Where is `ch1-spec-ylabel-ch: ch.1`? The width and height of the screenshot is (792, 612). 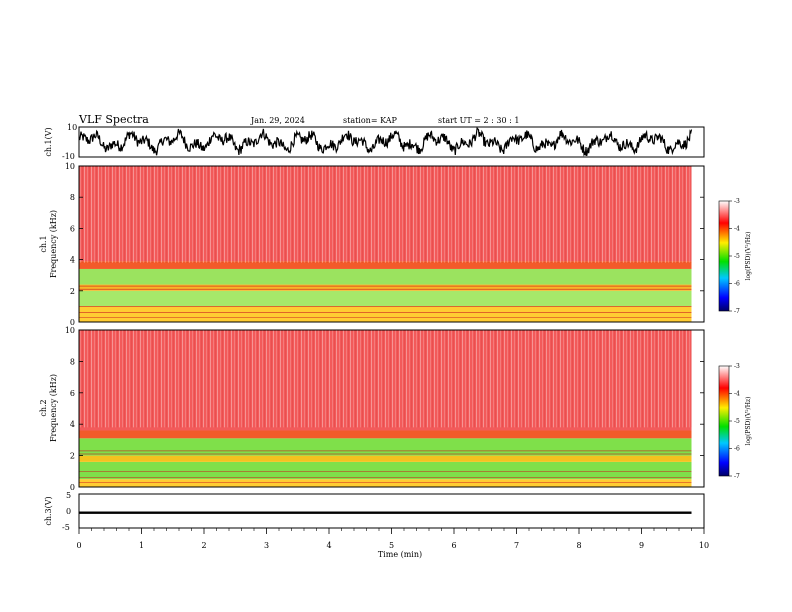 ch1-spec-ylabel-ch: ch.1 is located at coordinates (43, 243).